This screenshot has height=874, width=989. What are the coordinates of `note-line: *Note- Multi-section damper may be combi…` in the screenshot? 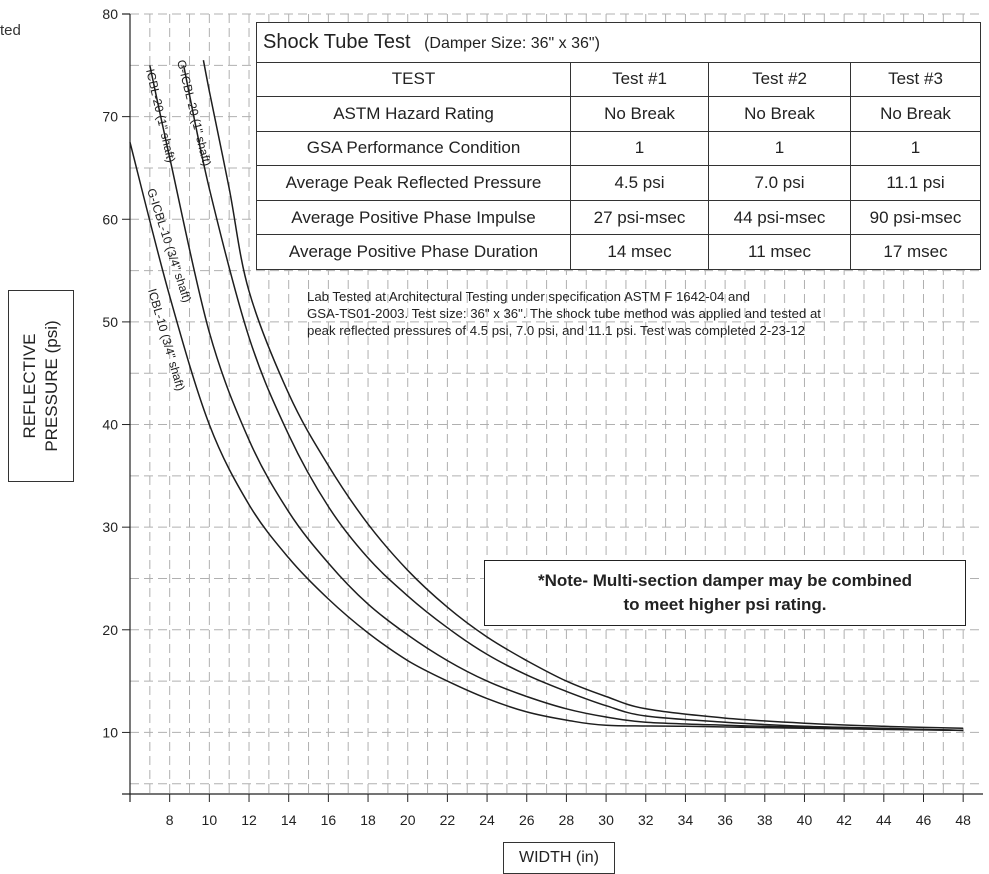 It's located at (725, 580).